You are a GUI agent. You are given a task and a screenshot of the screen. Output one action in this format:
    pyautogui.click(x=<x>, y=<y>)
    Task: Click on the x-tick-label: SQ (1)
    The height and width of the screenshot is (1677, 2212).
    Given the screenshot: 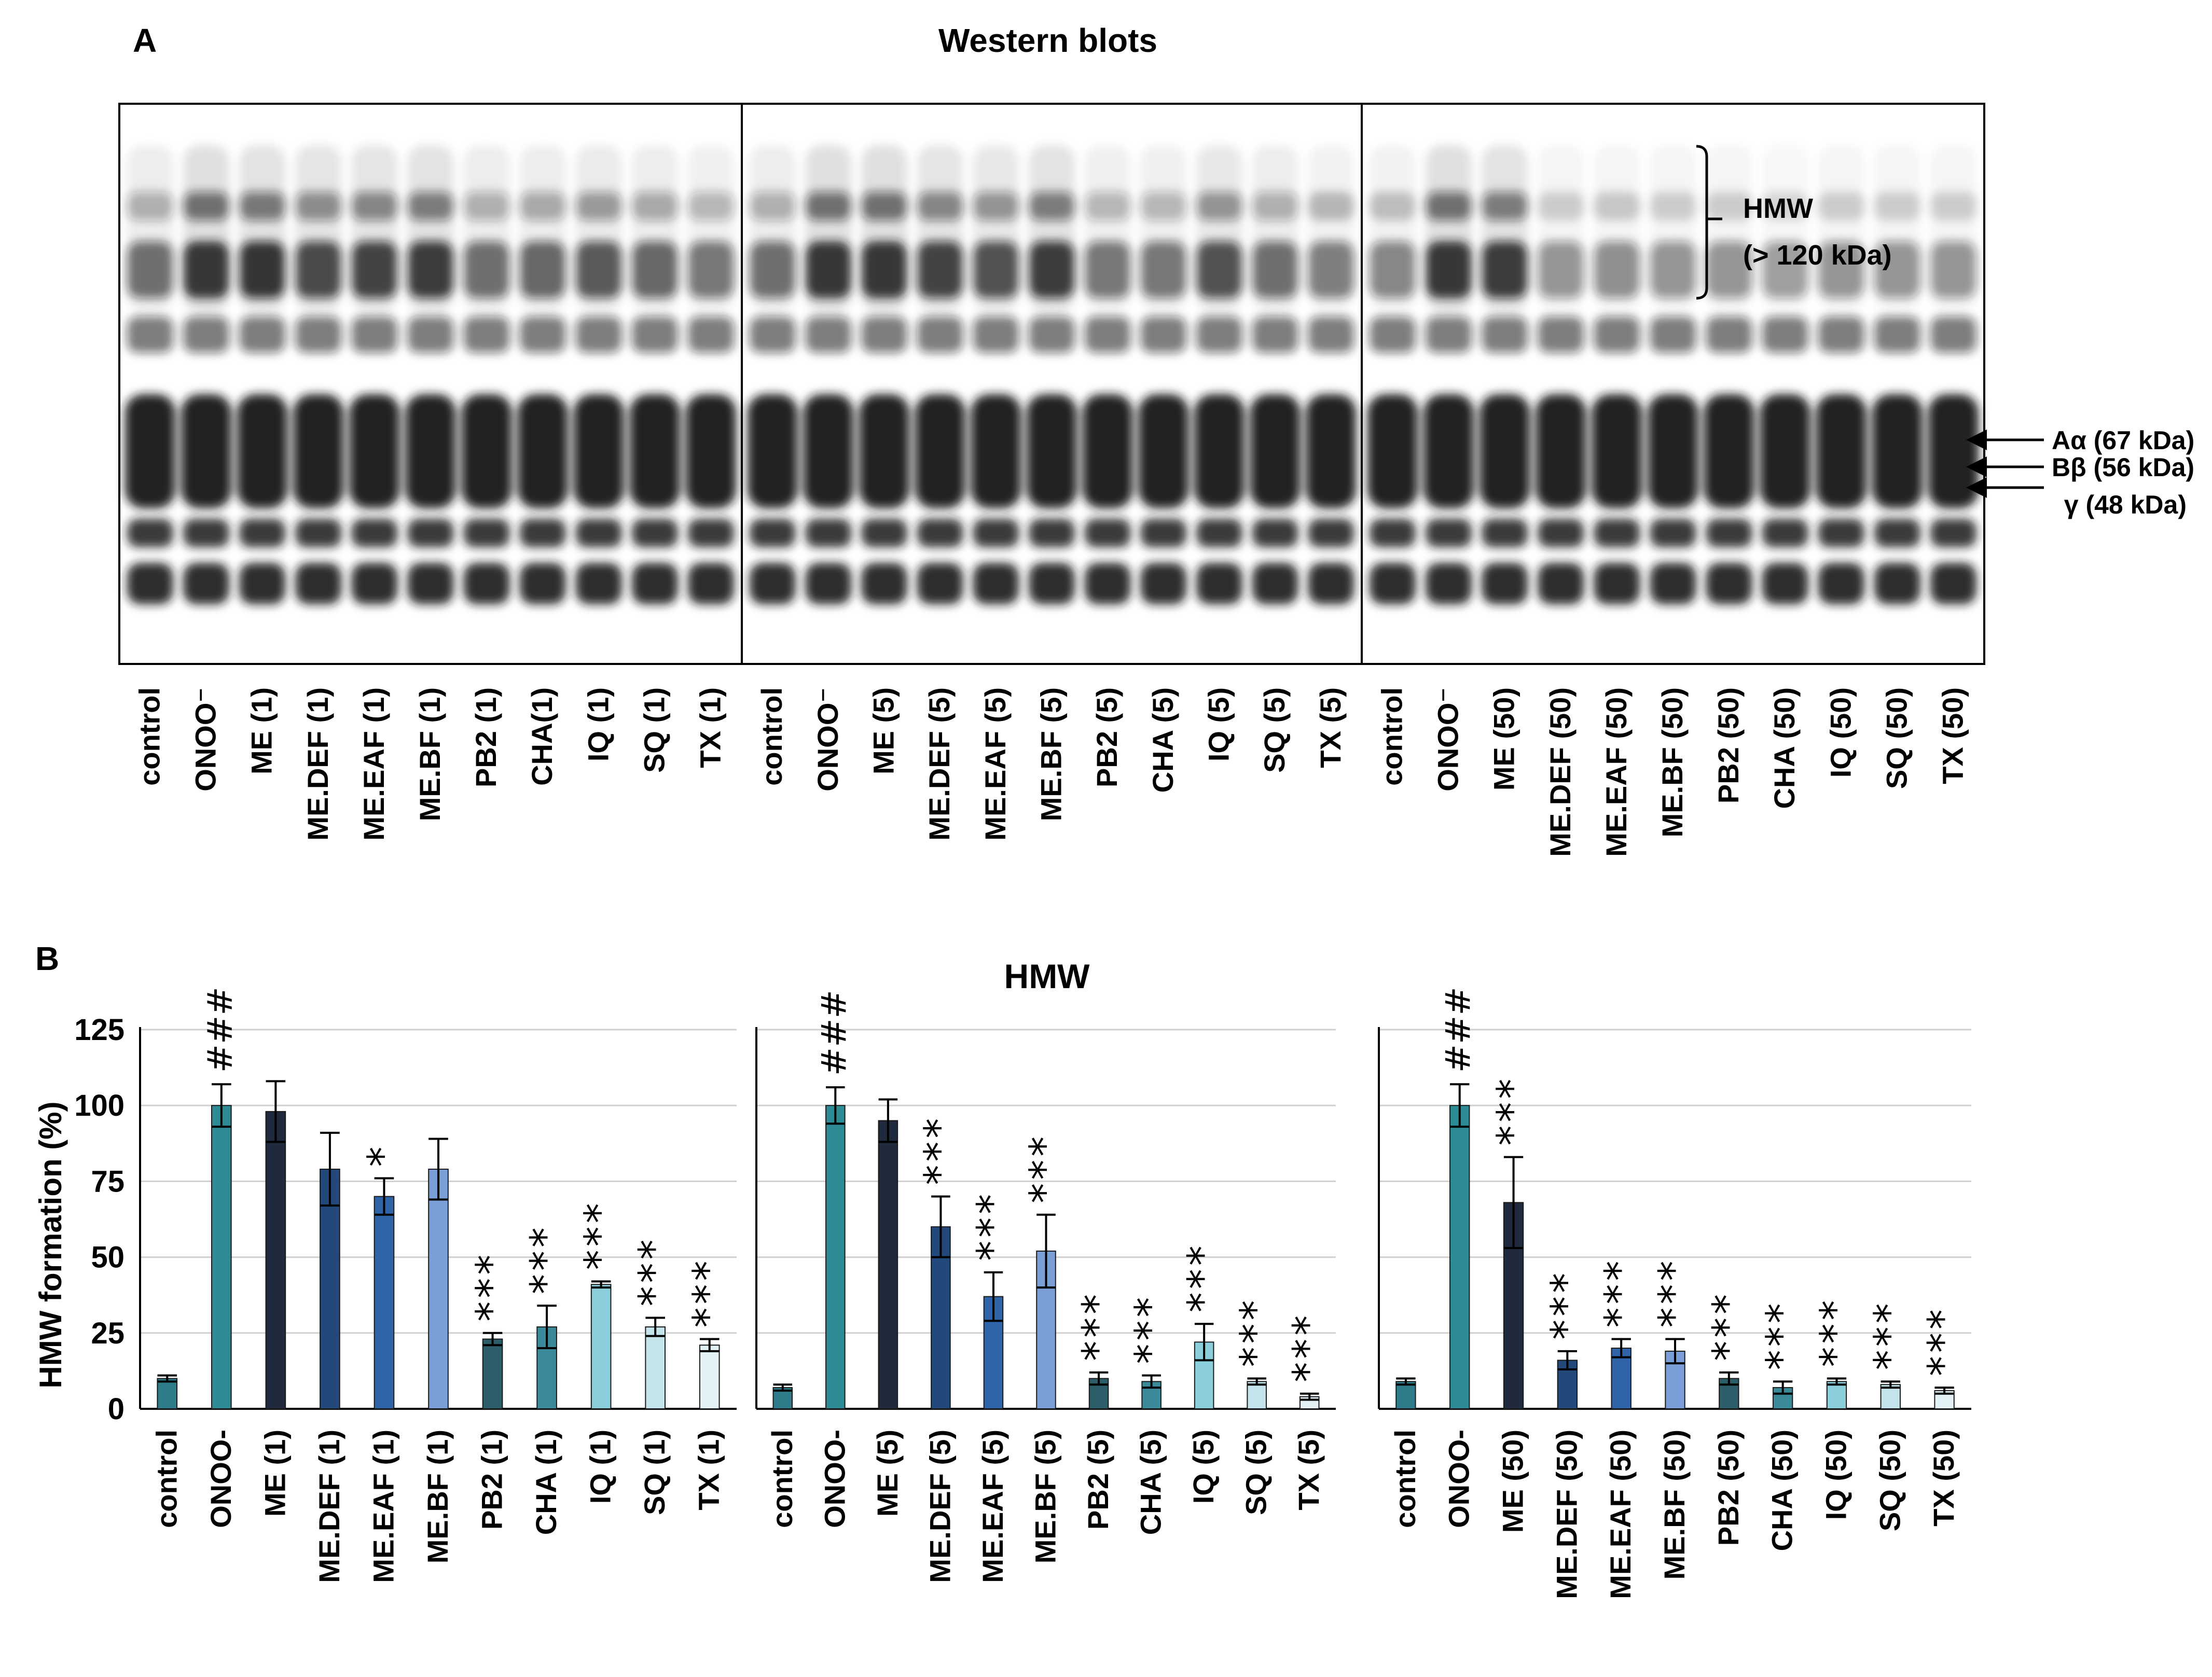 What is the action you would take?
    pyautogui.click(x=654, y=1472)
    